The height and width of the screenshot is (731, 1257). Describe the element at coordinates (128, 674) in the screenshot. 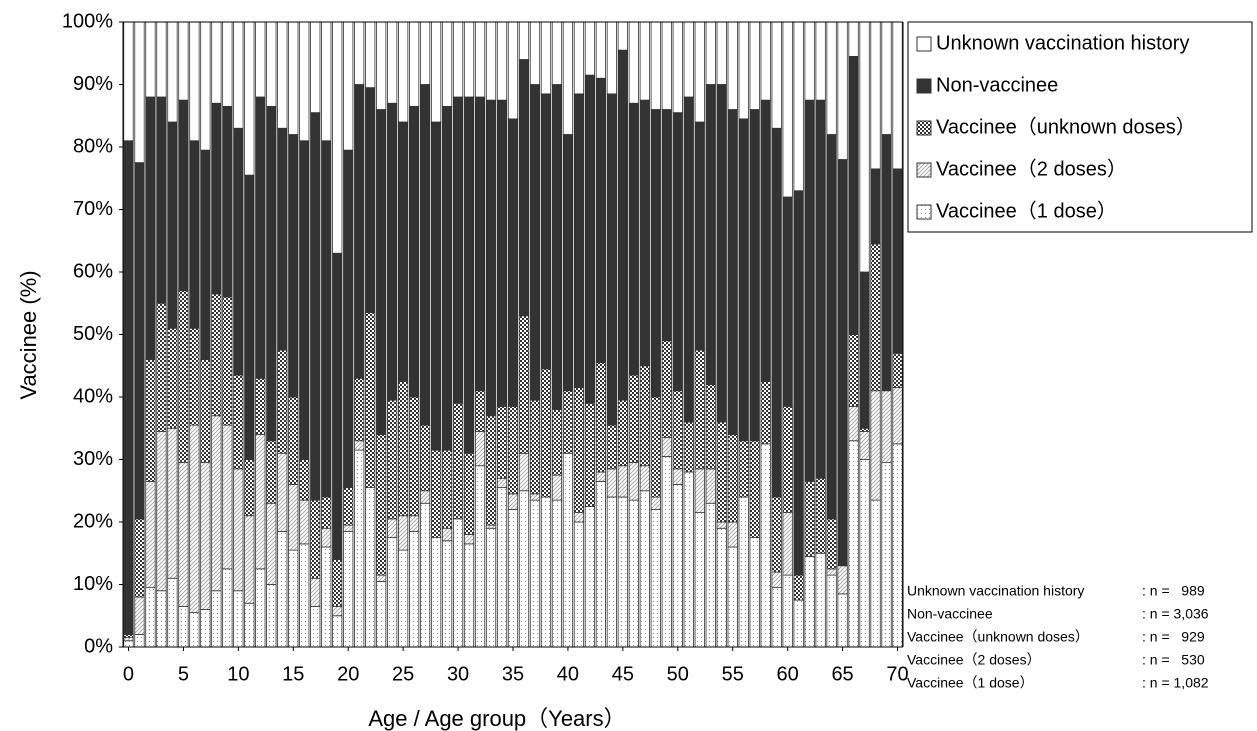

I see `x-tick-label: 0` at that location.